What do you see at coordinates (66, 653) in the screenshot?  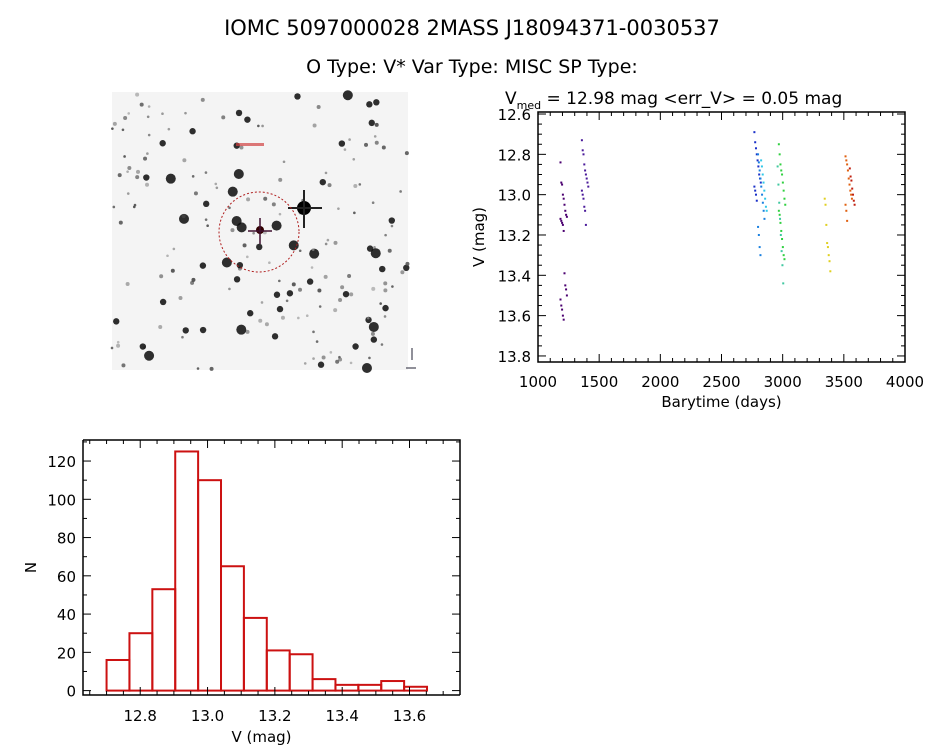 I see `y-tick-label: 20` at bounding box center [66, 653].